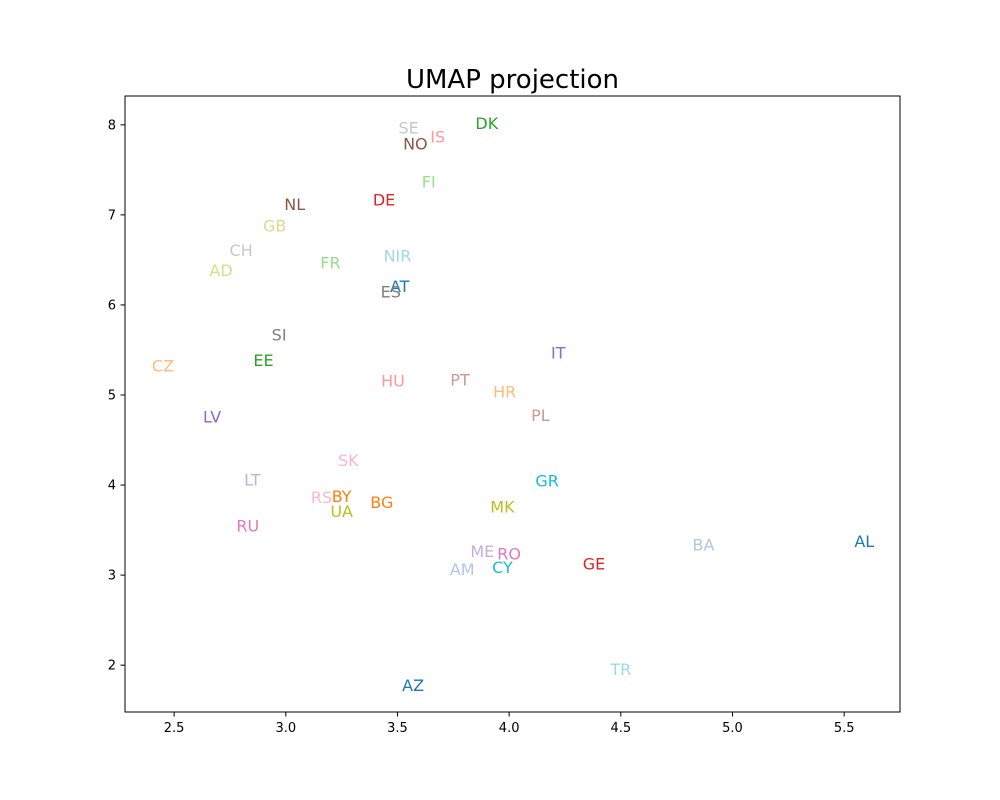 The image size is (1000, 800). What do you see at coordinates (252, 480) in the screenshot?
I see `point-label-lt: LT` at bounding box center [252, 480].